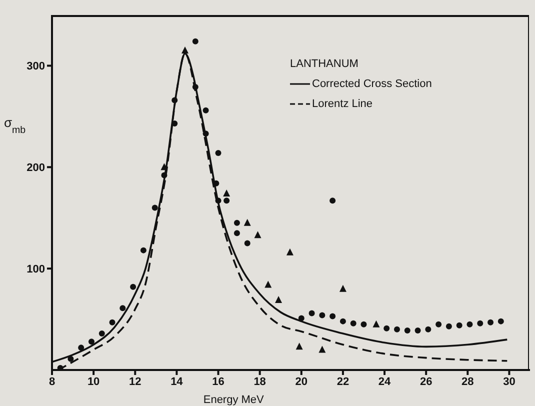  I want to click on x-tick-label: 14, so click(177, 382).